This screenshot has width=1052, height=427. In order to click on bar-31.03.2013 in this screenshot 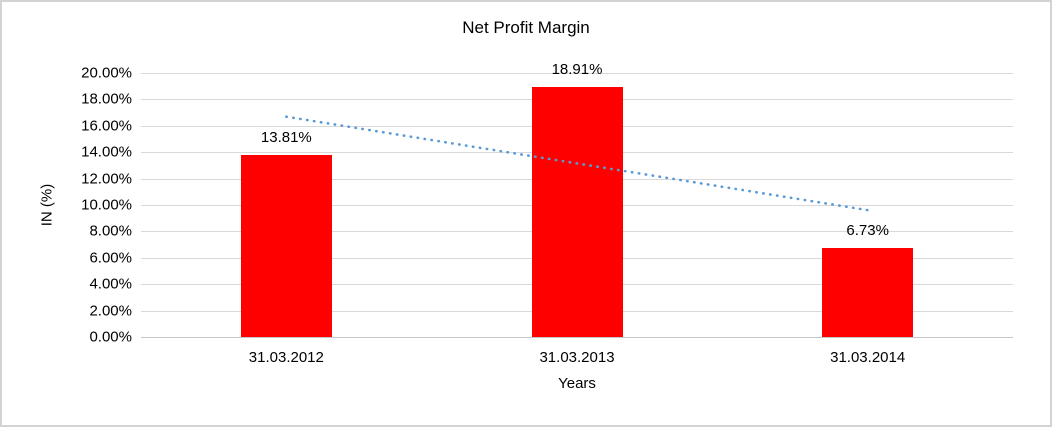, I will do `click(577, 212)`.